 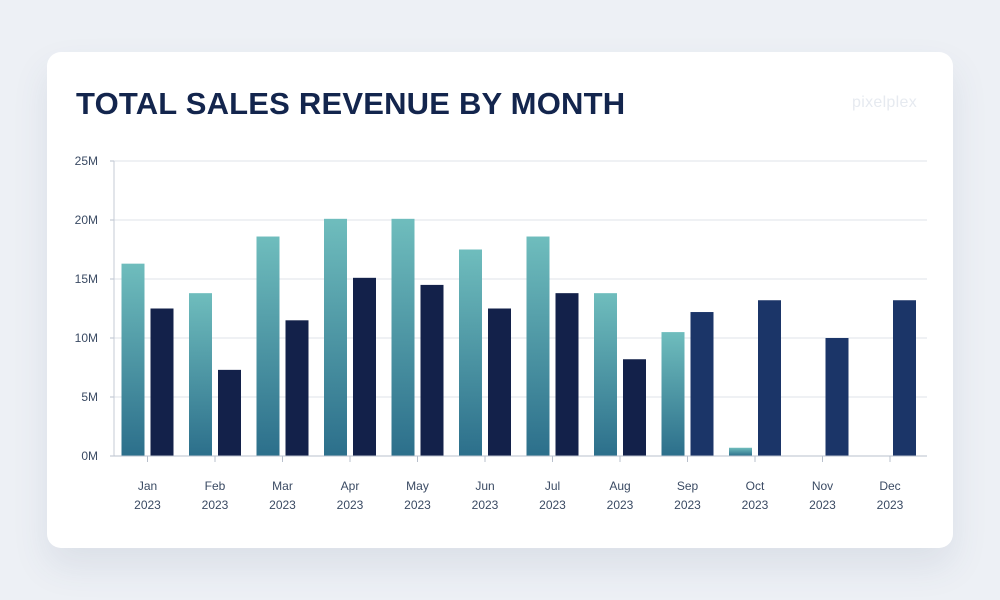 What do you see at coordinates (351, 103) in the screenshot?
I see `chart-title: TOTAL SALES REVENUE BY MONTH` at bounding box center [351, 103].